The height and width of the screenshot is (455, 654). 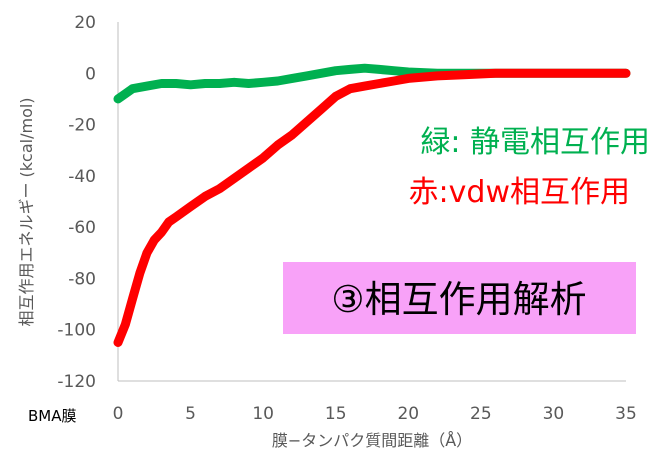 What do you see at coordinates (76, 202) in the screenshot?
I see `y-tick-labels: 20 0 -20 -40 -60 -80 -100 -120` at bounding box center [76, 202].